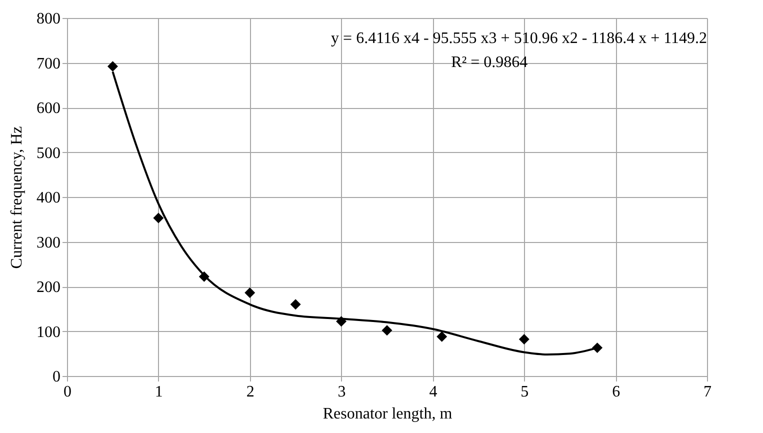 The height and width of the screenshot is (433, 763). Describe the element at coordinates (17, 197) in the screenshot. I see `y-axis-title: Current frequency, Hz` at that location.